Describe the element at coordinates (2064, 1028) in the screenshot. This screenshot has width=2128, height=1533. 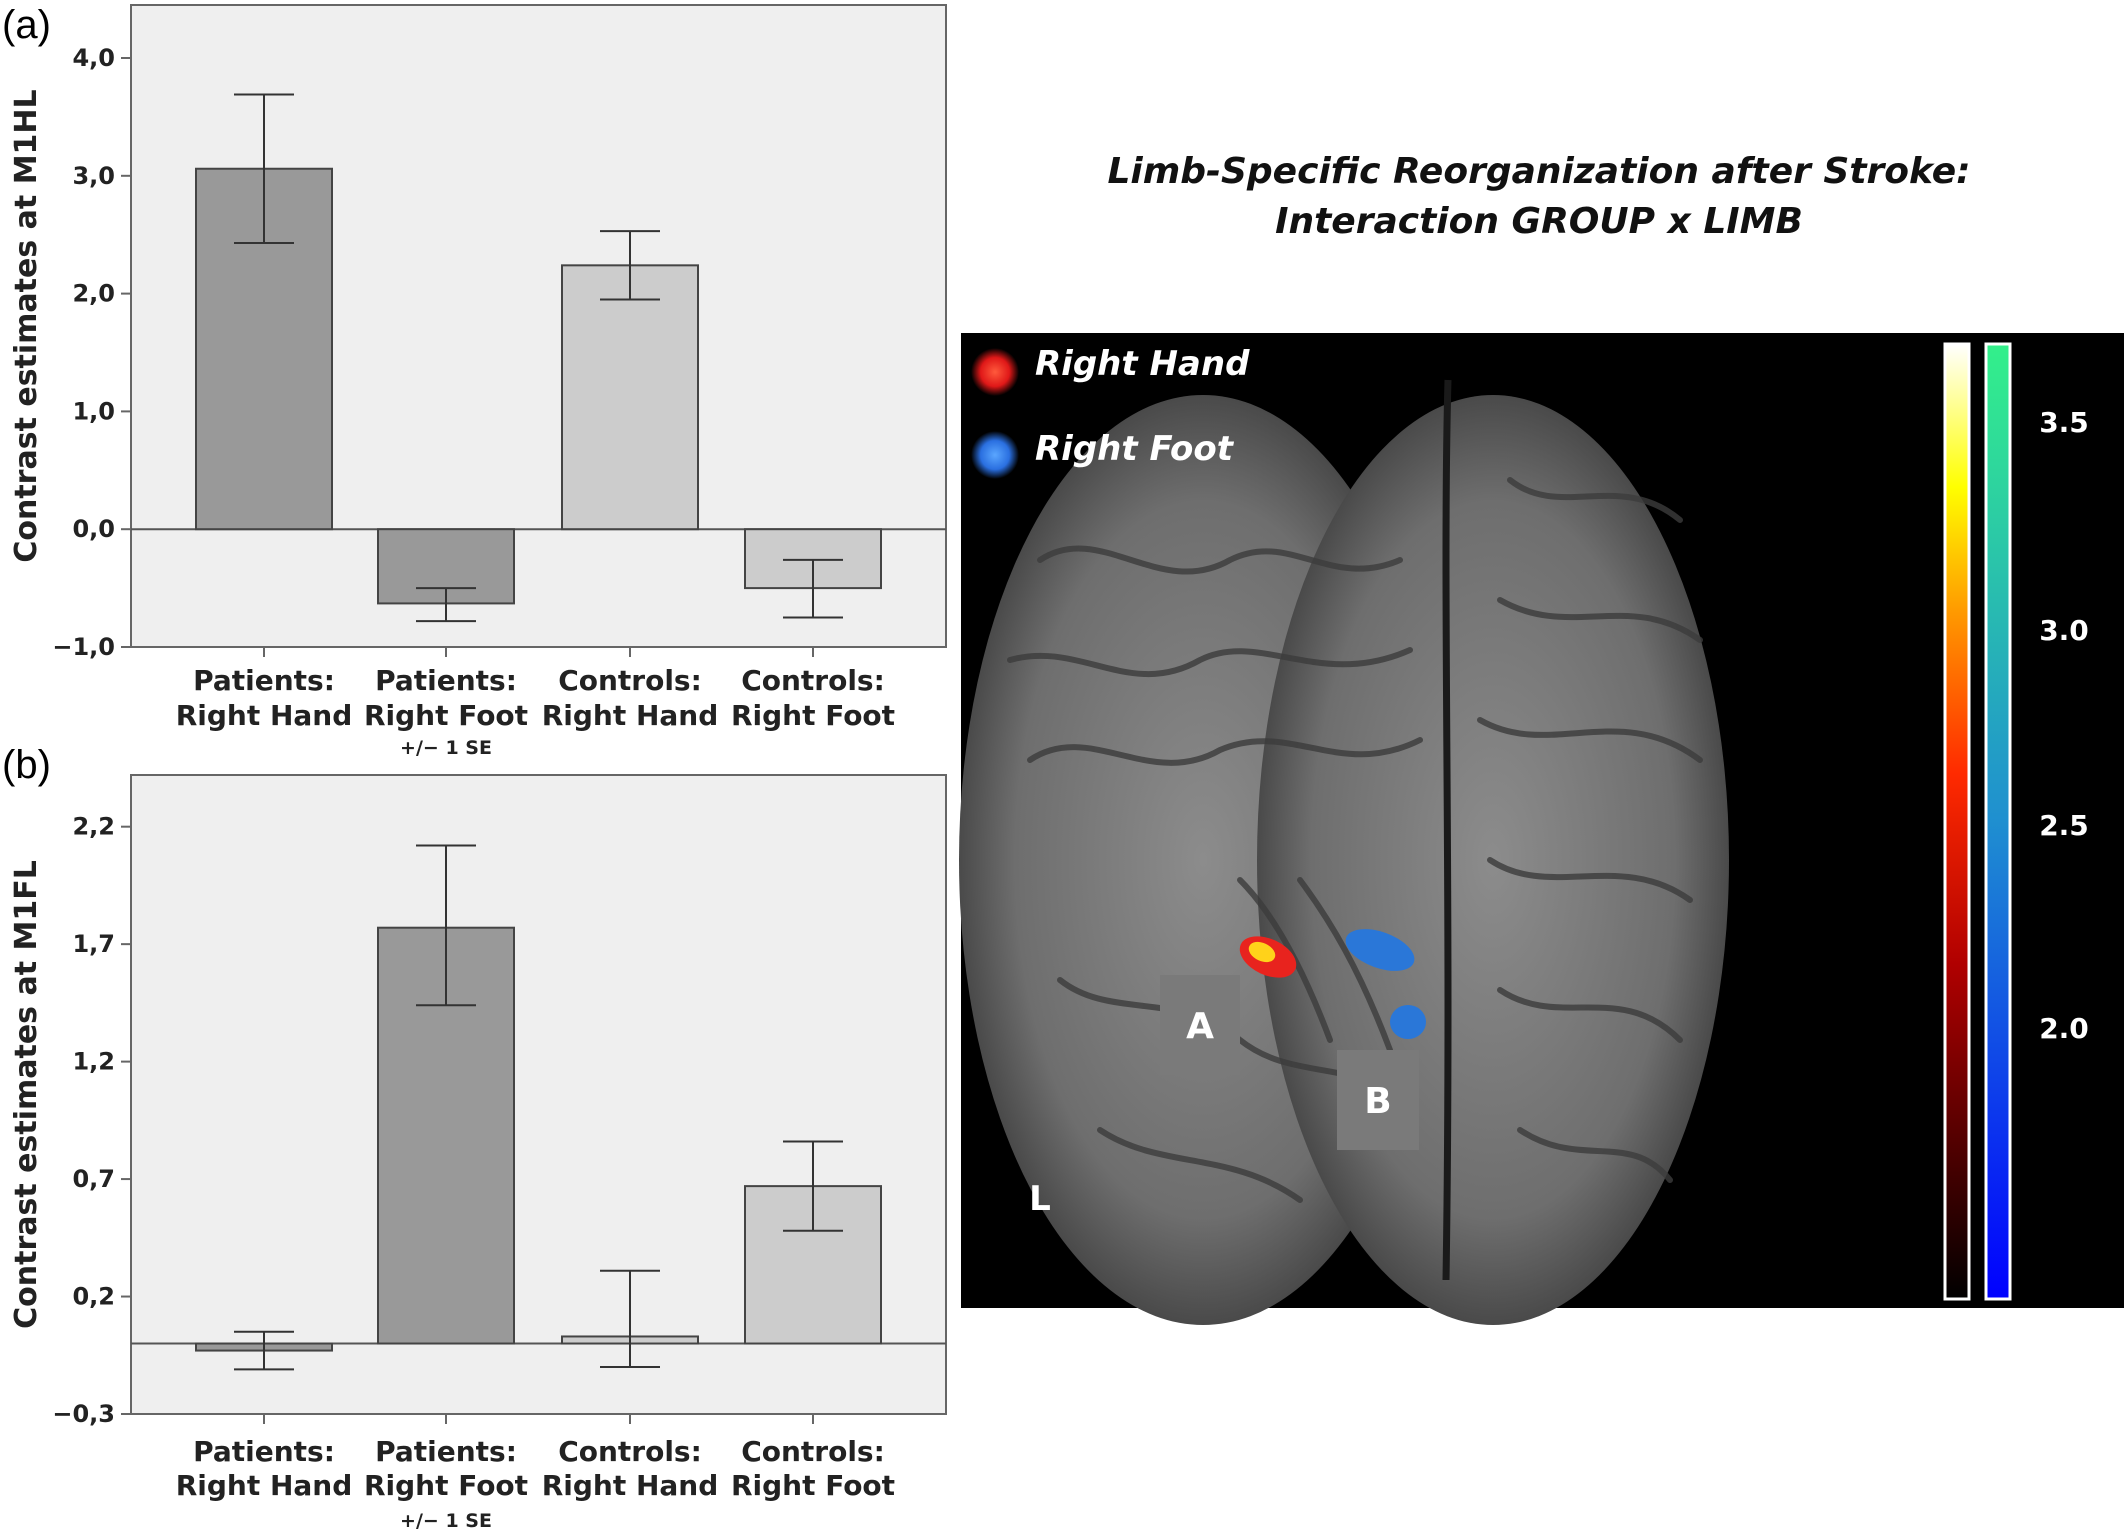
I see `colorbar-tick-label: 2.0` at that location.